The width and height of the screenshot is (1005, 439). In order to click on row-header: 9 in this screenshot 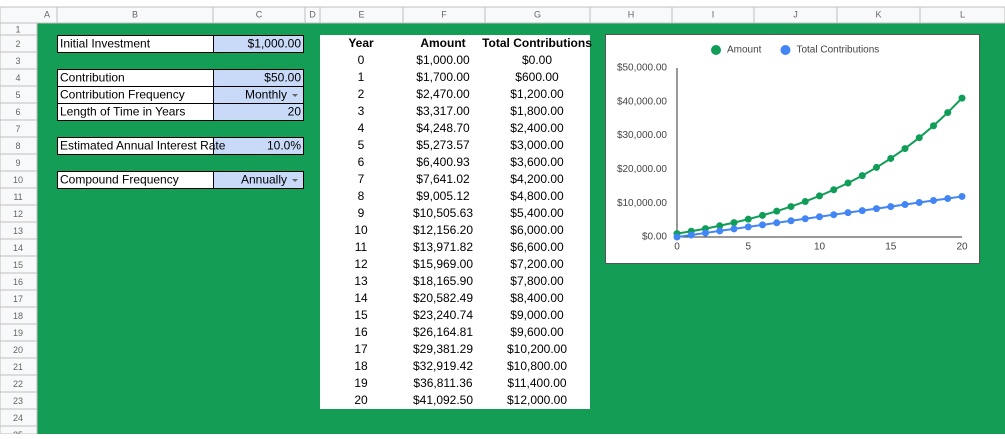, I will do `click(17, 163)`.